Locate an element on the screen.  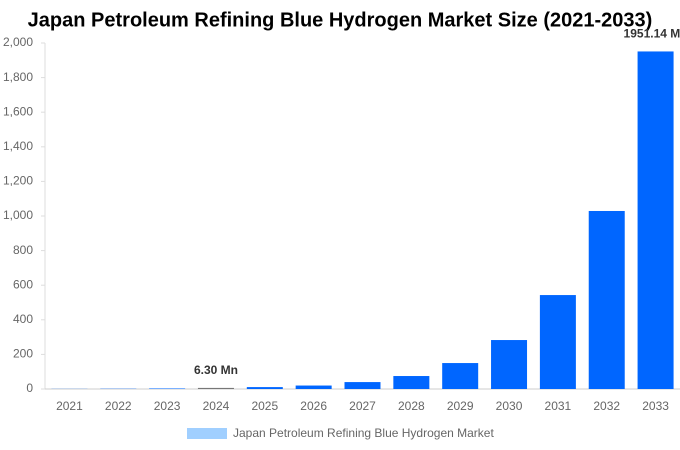
y-tick-label: 1,200 is located at coordinates (18, 181).